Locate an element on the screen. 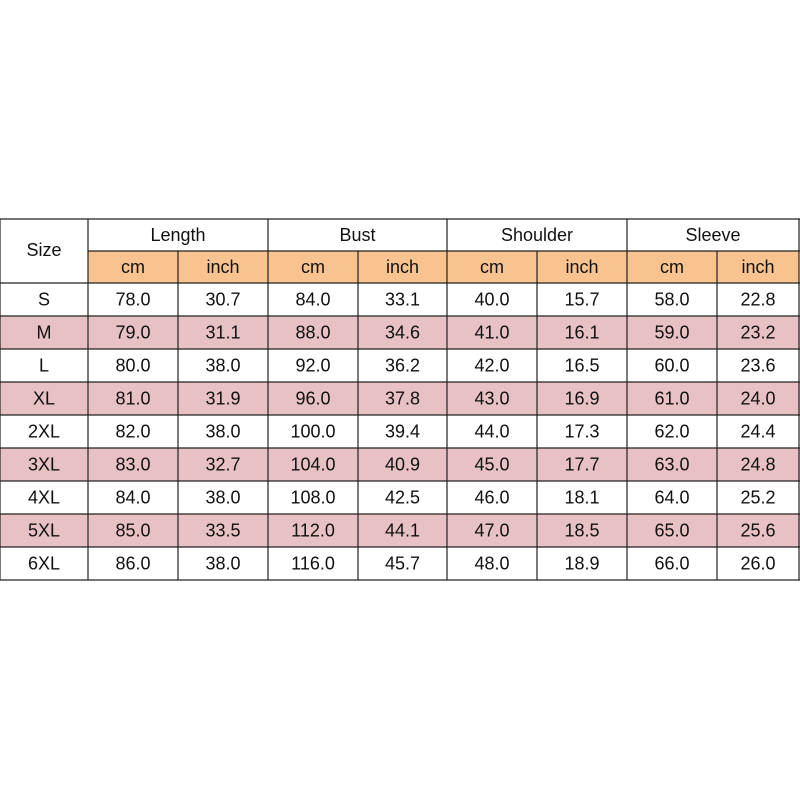  size-label: L is located at coordinates (44, 365).